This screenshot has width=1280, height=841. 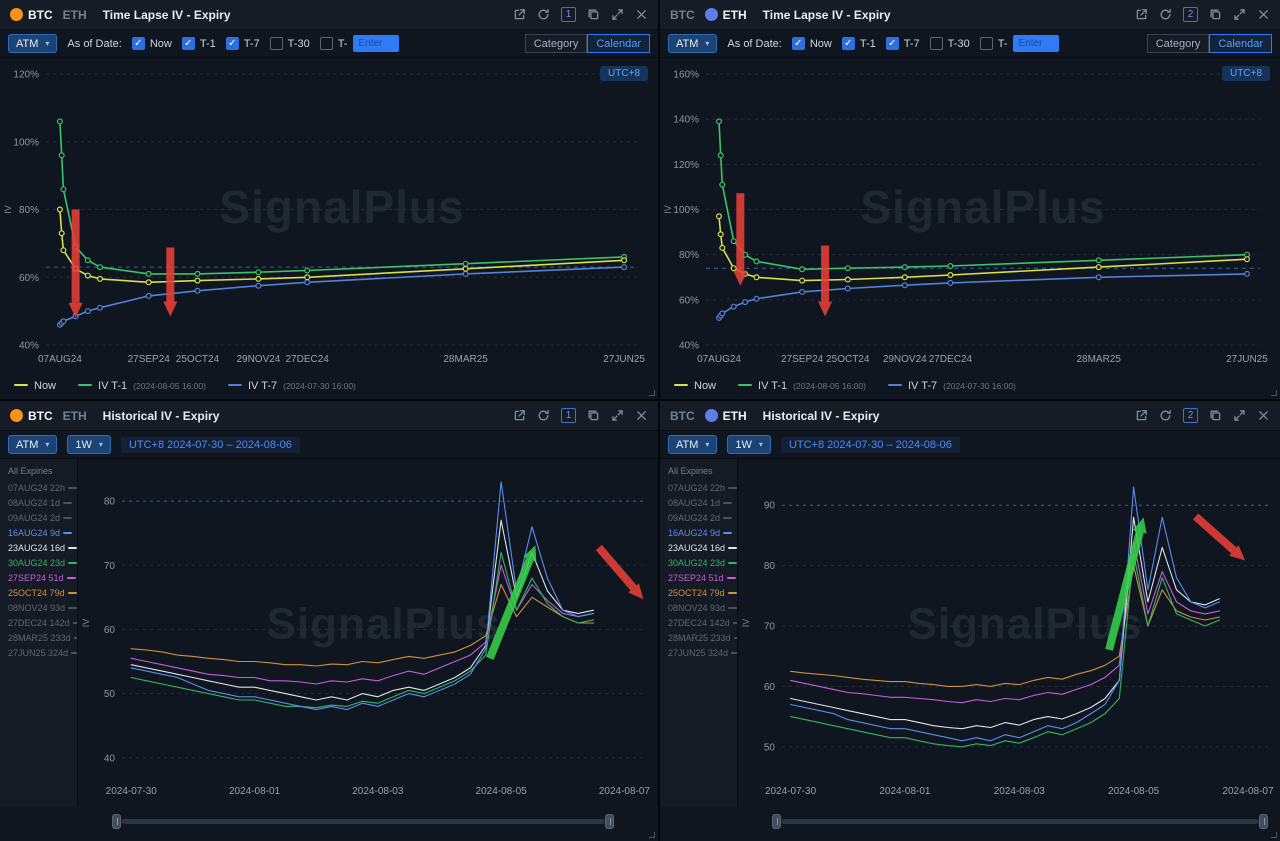 What do you see at coordinates (870, 444) in the screenshot?
I see `date-range: UTC+8 2024-07-30 – 2024-08-06` at bounding box center [870, 444].